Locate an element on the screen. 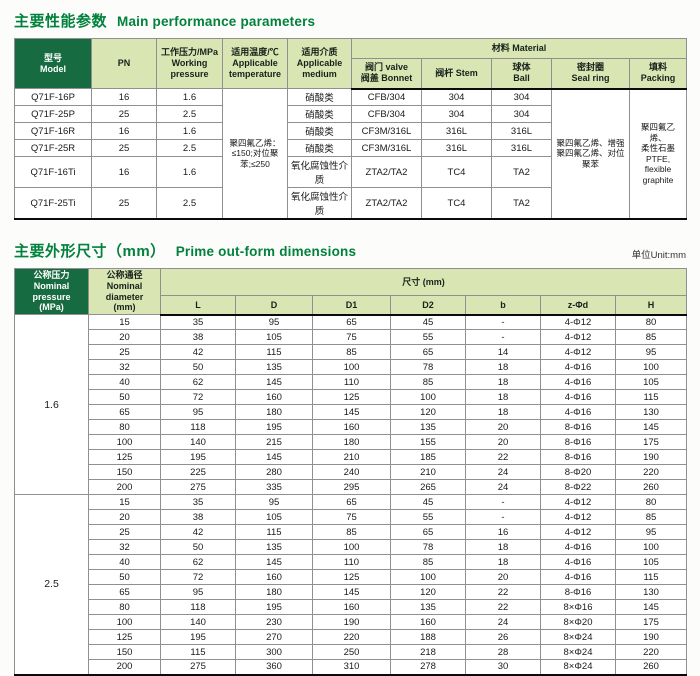 This screenshot has width=700, height=676. cell-H: 260 is located at coordinates (651, 667).